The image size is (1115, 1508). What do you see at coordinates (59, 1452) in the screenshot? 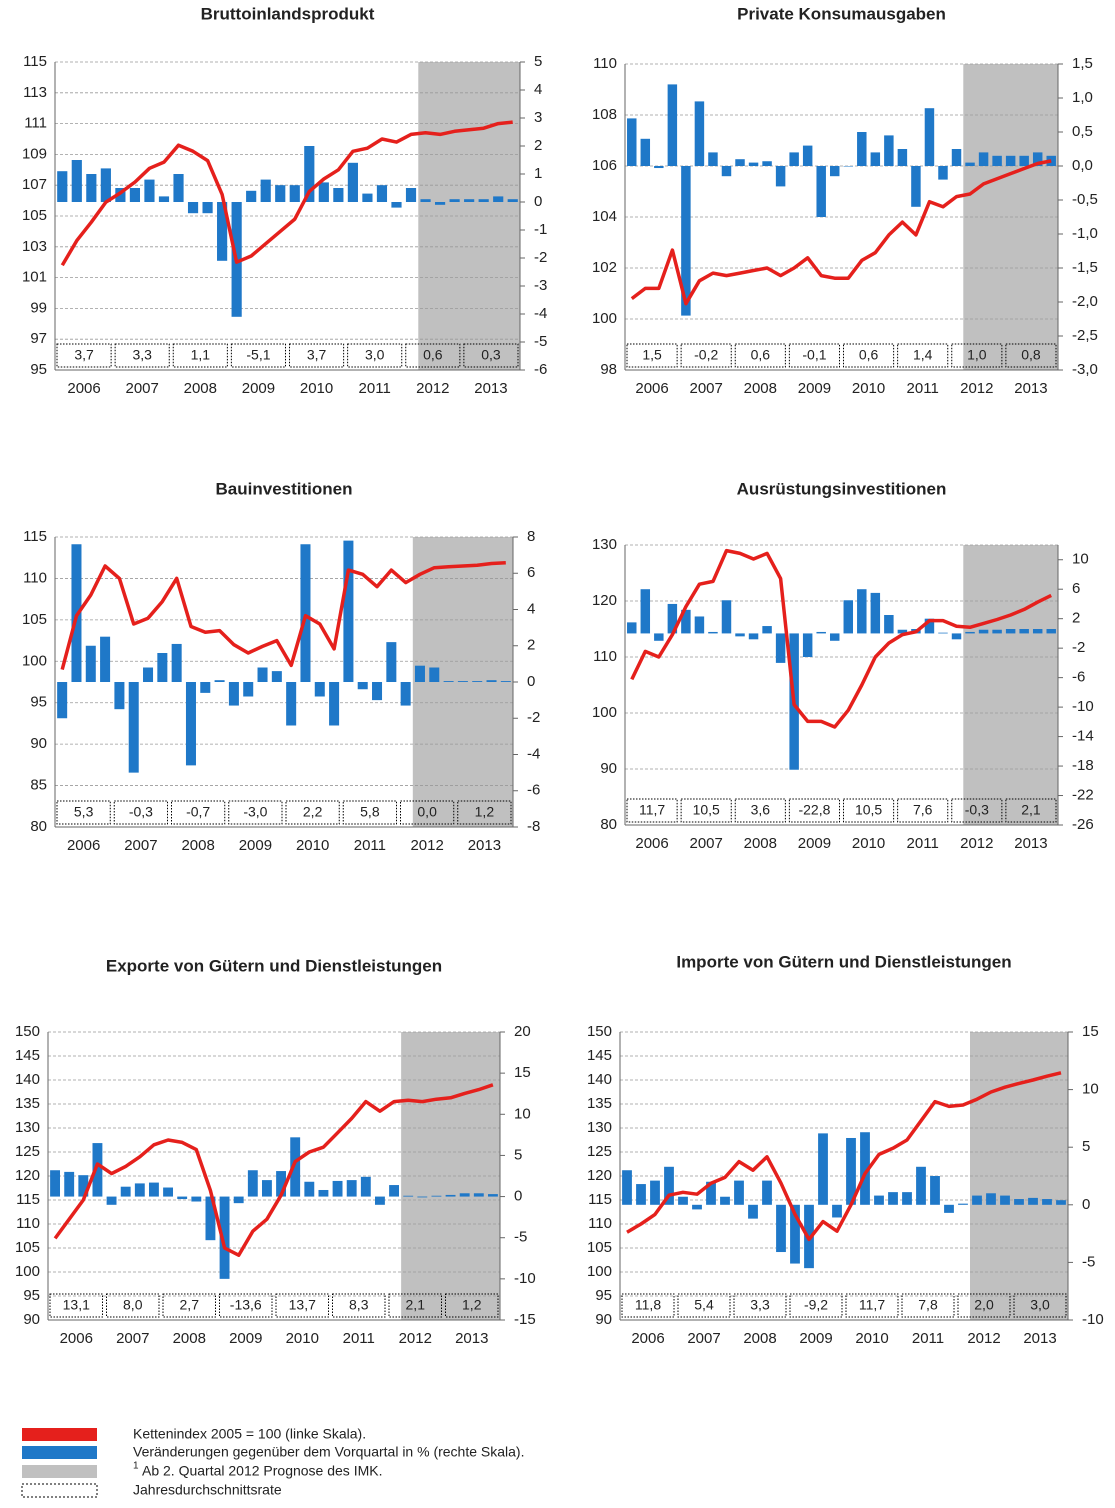
I see `legend-swatch` at bounding box center [59, 1452].